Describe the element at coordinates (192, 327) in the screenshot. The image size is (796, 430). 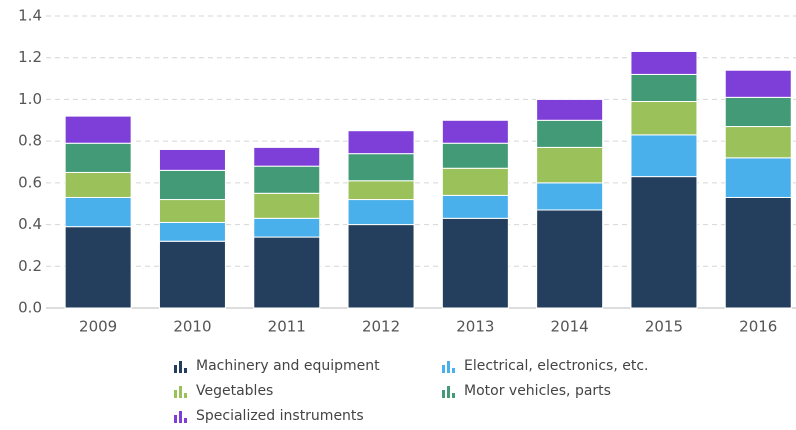
I see `x-tick-label: 2010` at that location.